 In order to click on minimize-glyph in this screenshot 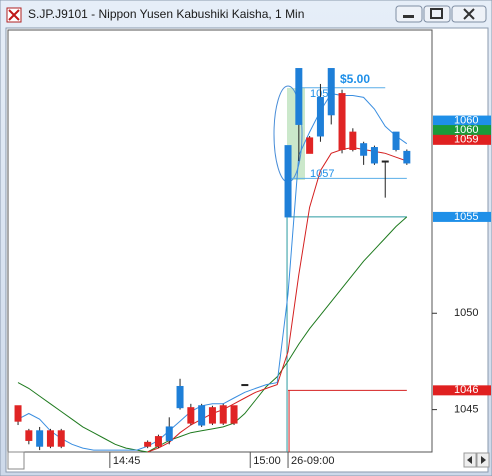, I will do `click(408, 16)`.